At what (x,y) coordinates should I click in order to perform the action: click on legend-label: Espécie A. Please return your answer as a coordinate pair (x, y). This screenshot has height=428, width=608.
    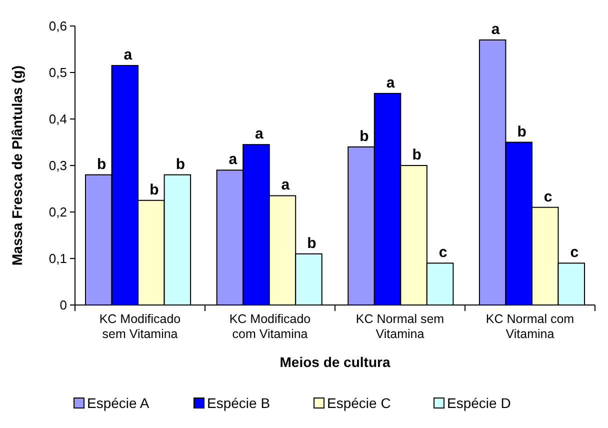
    Looking at the image, I should click on (118, 403).